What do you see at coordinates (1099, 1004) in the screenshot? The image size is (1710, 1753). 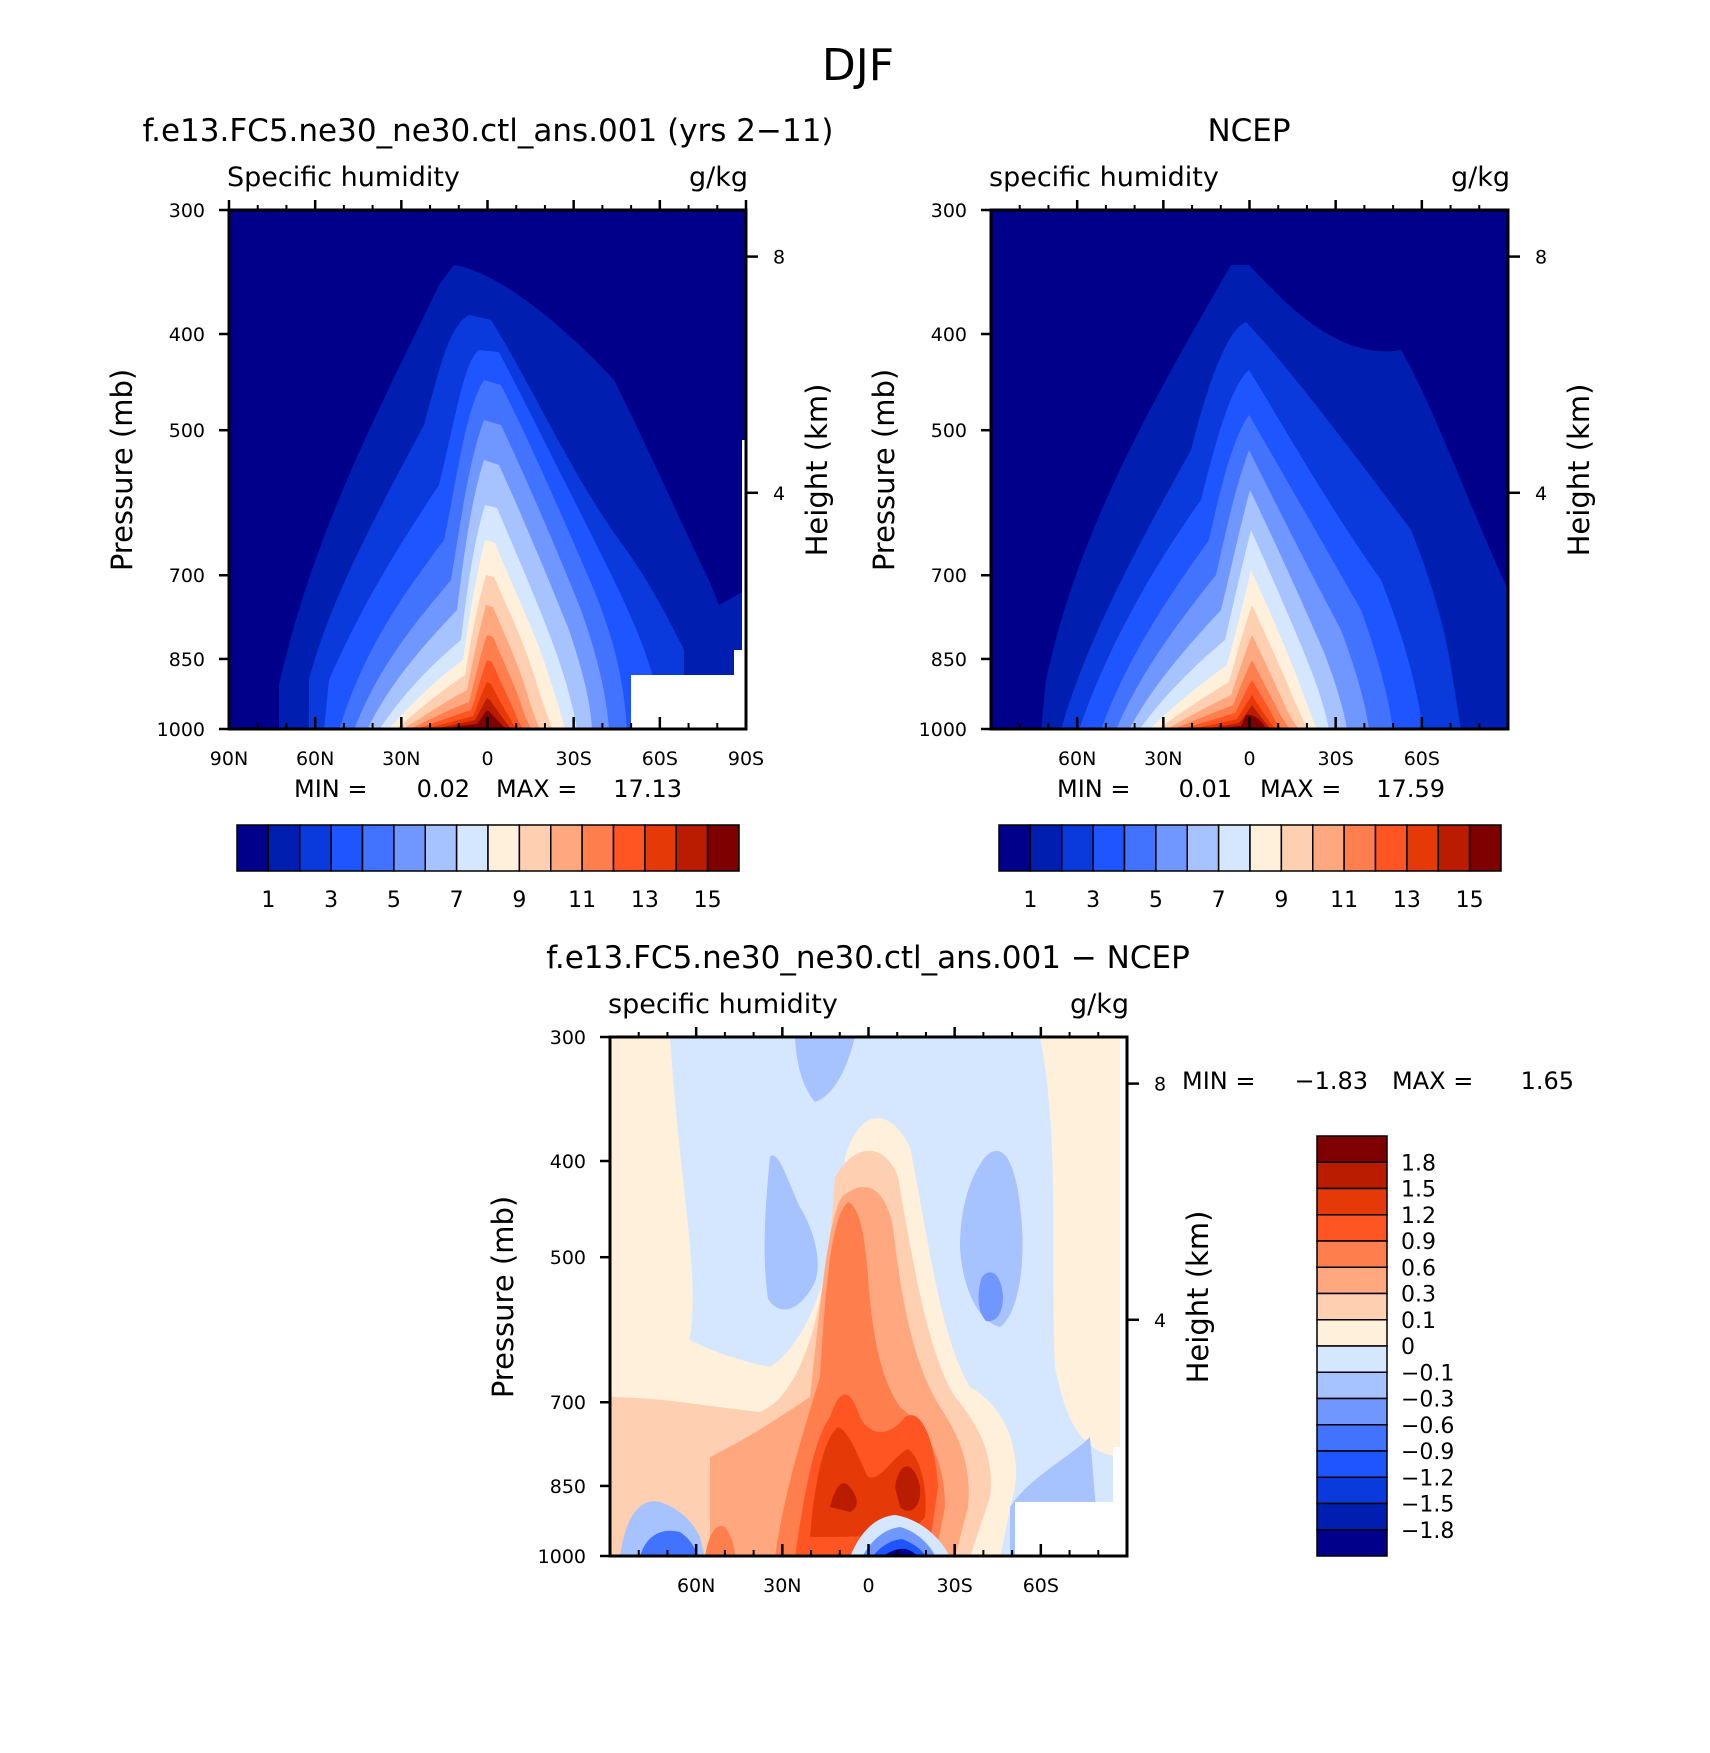 I see `diff-units-label: g/kg` at bounding box center [1099, 1004].